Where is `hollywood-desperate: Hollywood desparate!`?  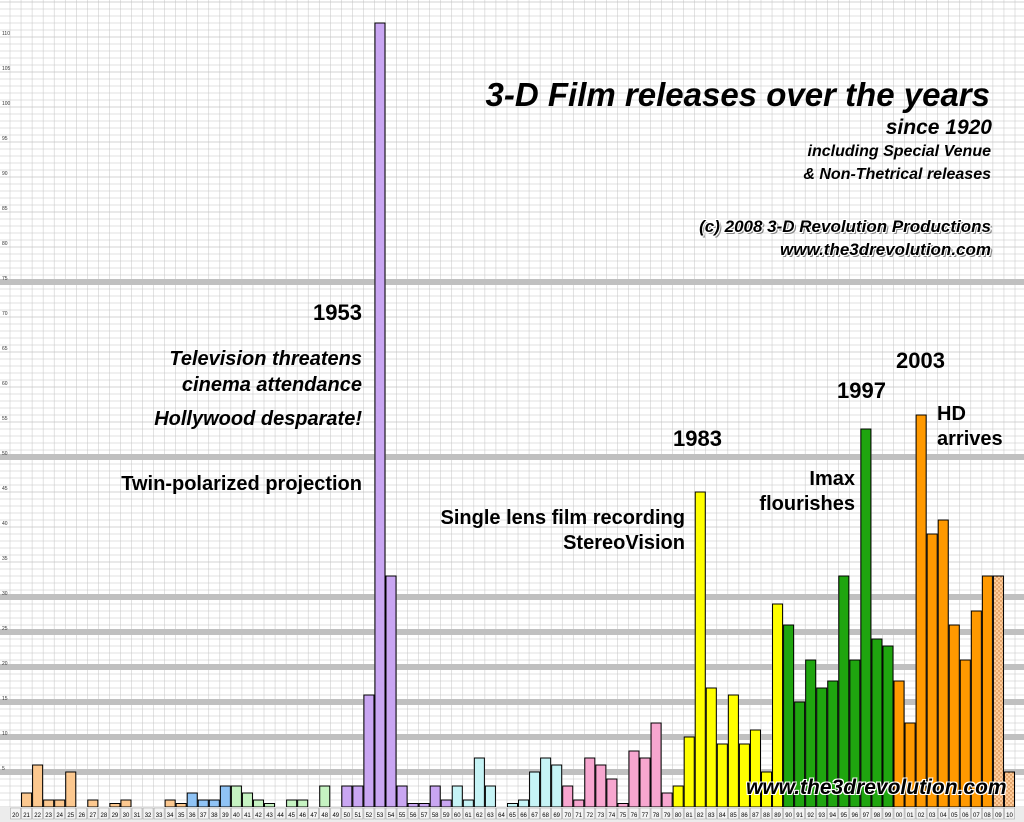 hollywood-desperate: Hollywood desparate! is located at coordinates (258, 419).